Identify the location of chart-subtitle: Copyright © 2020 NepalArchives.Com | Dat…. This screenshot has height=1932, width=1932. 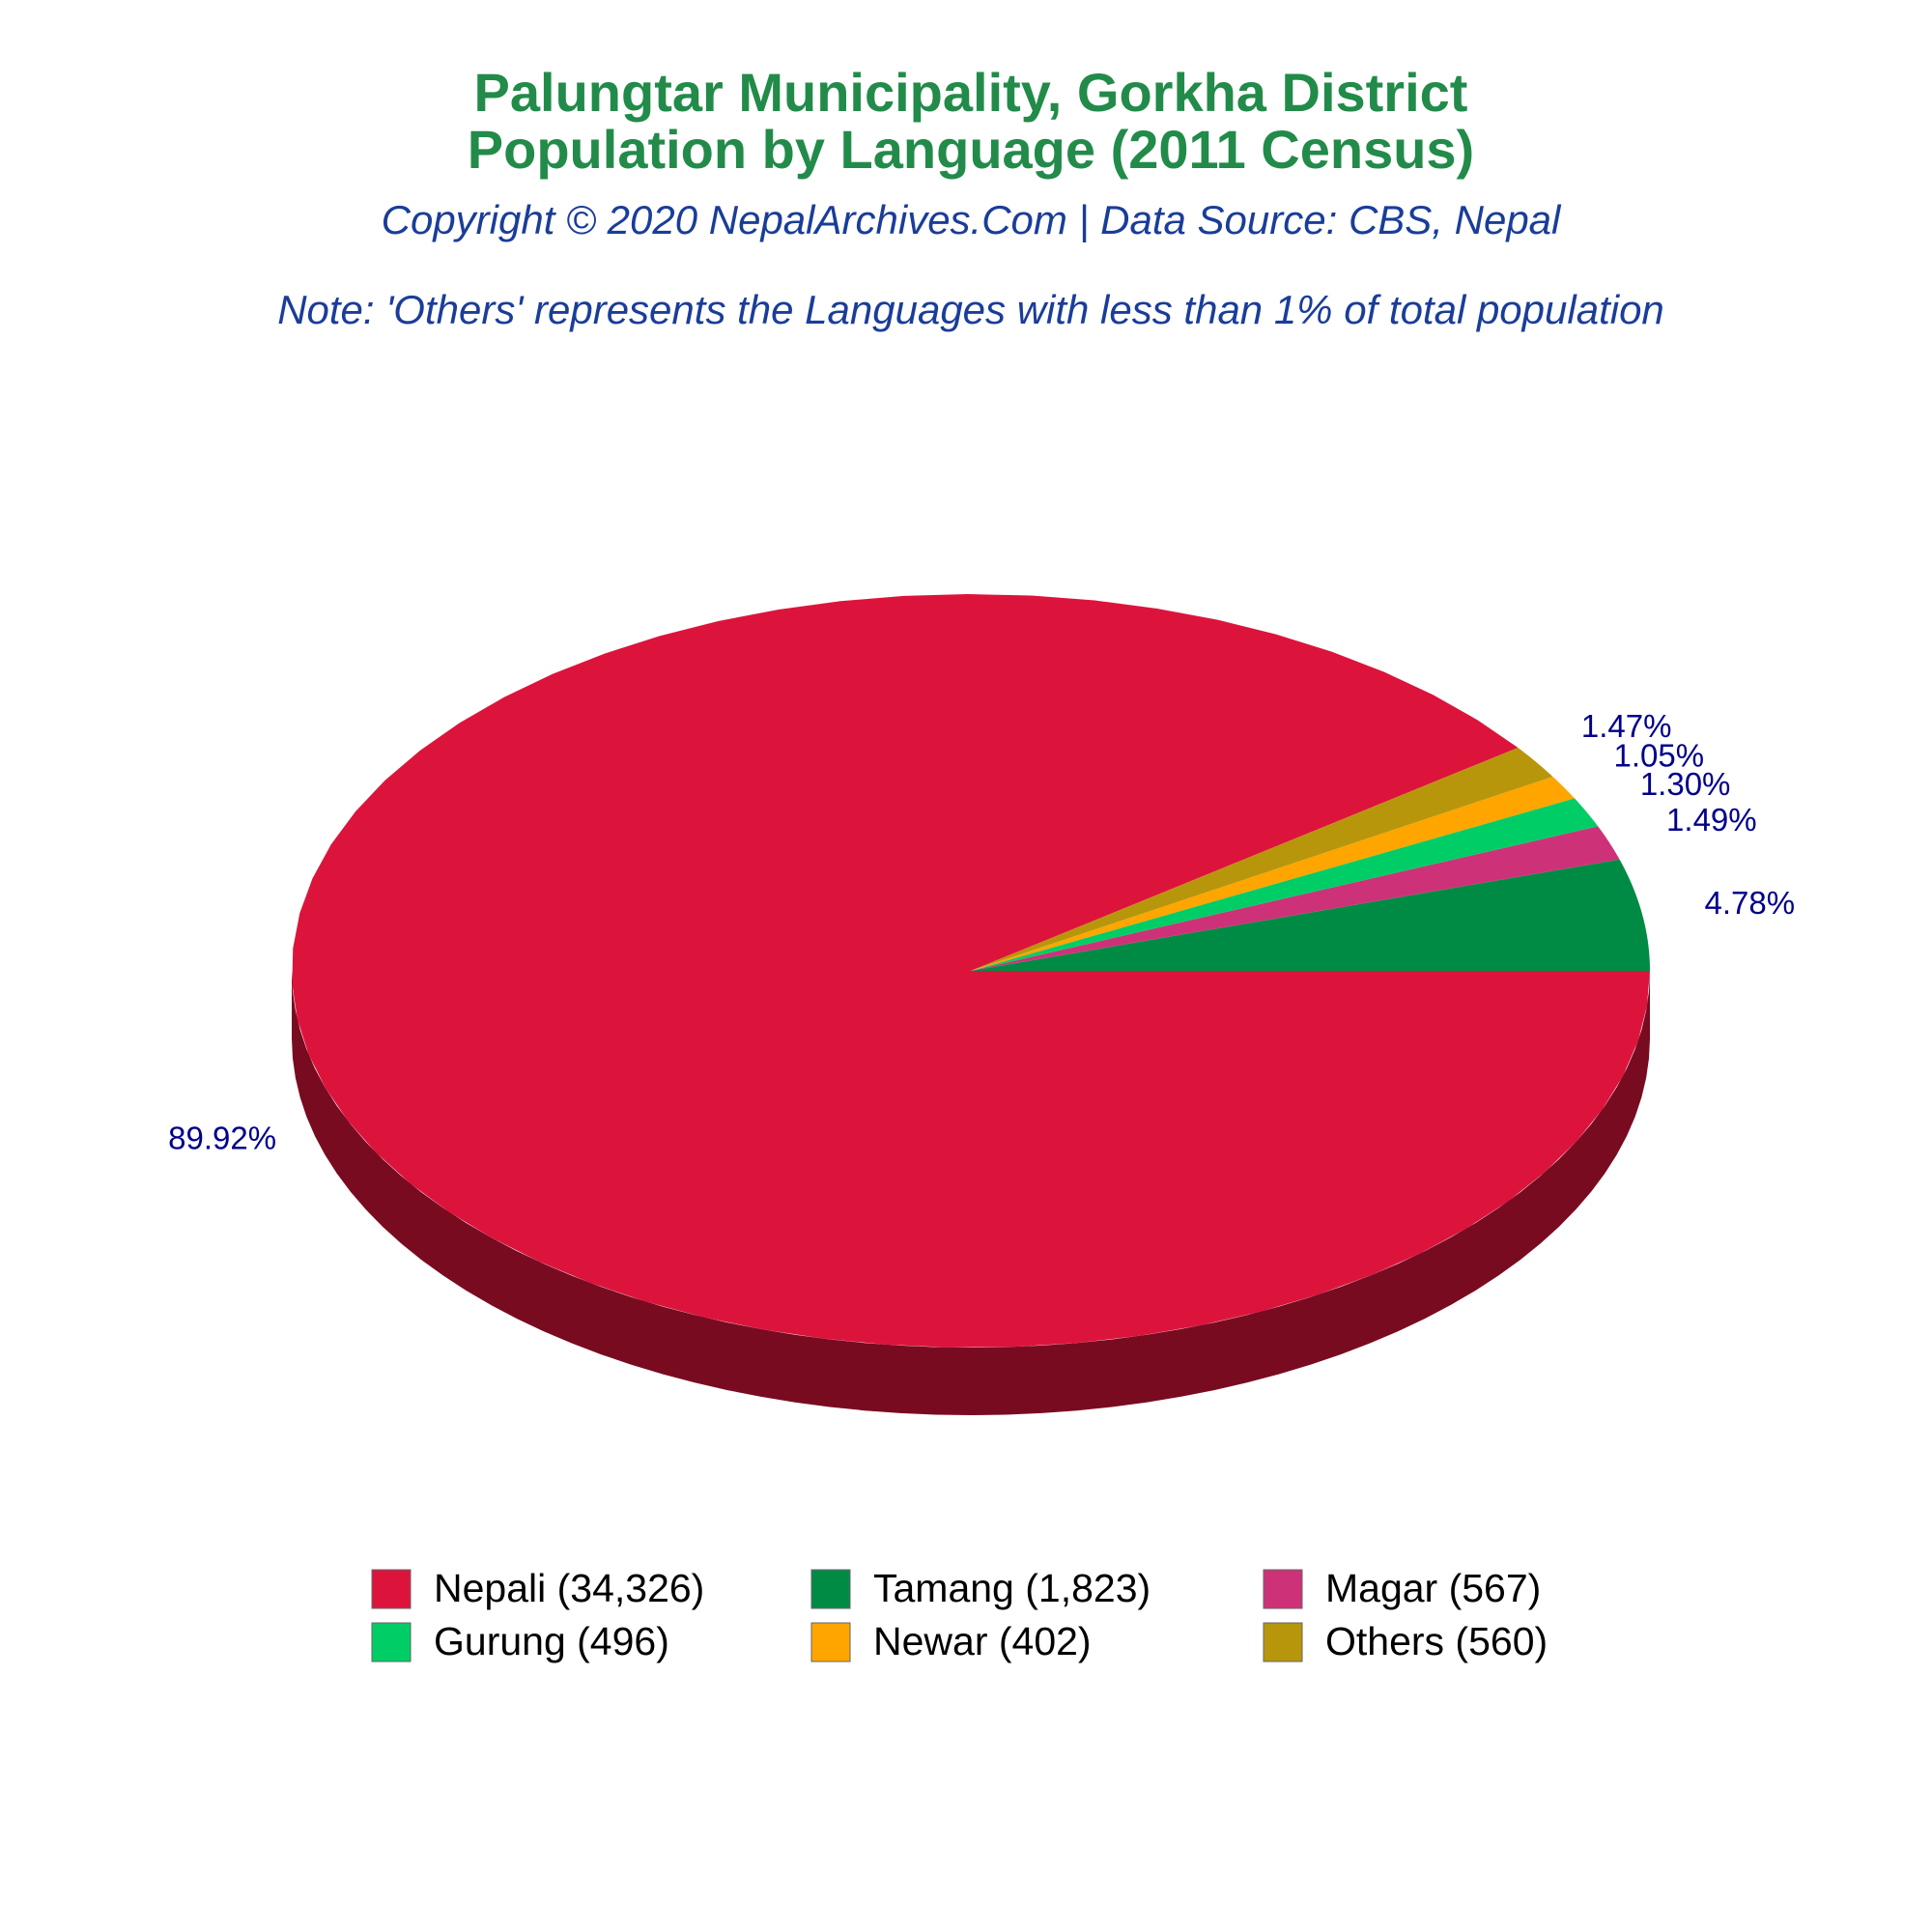
(972, 220).